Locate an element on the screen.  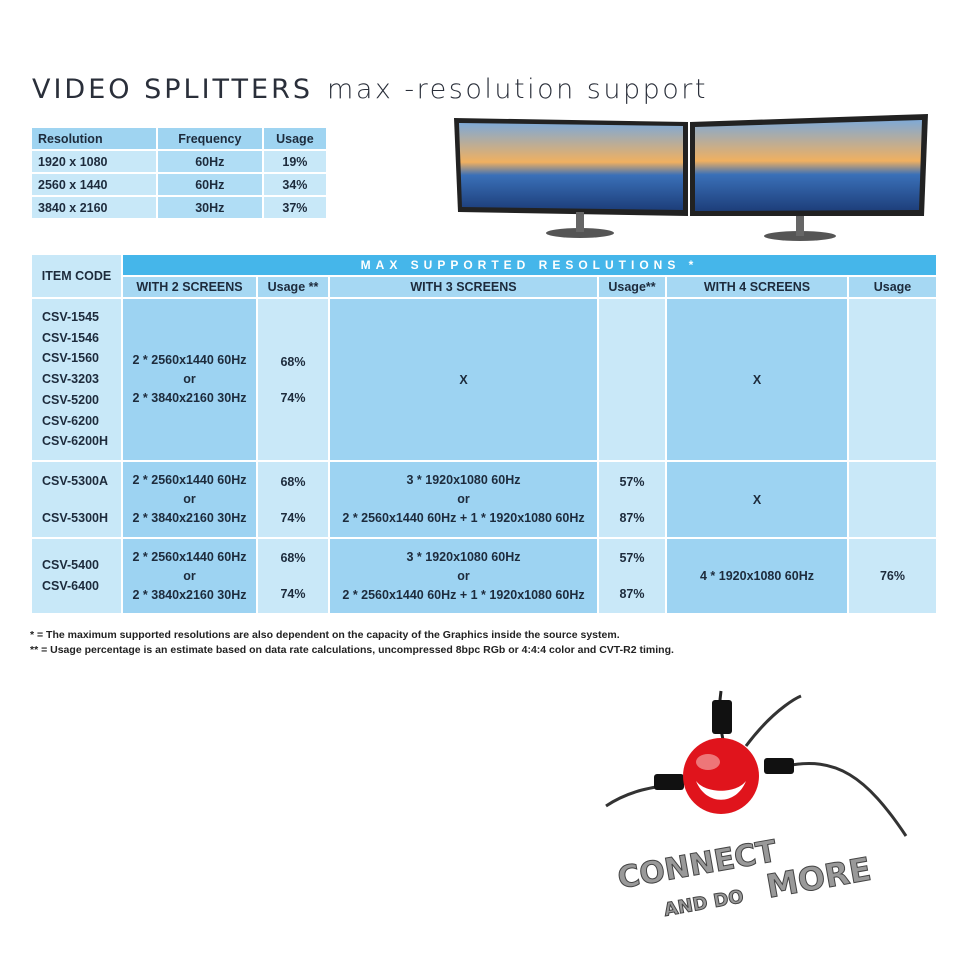
cell: 30Hz is located at coordinates (209, 207).